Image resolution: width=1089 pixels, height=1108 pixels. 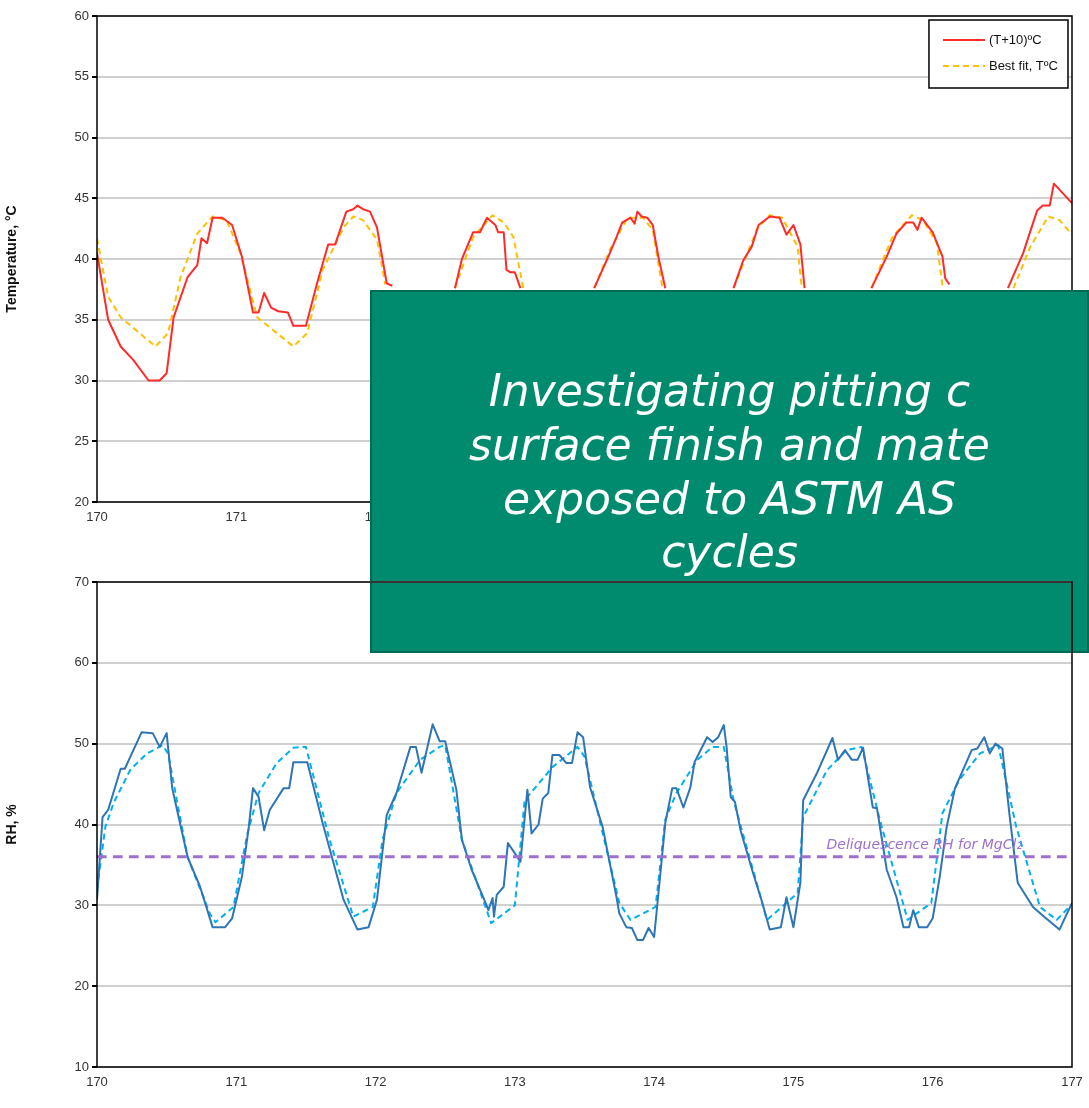 I want to click on y-tick-label: 25, so click(x=81, y=440).